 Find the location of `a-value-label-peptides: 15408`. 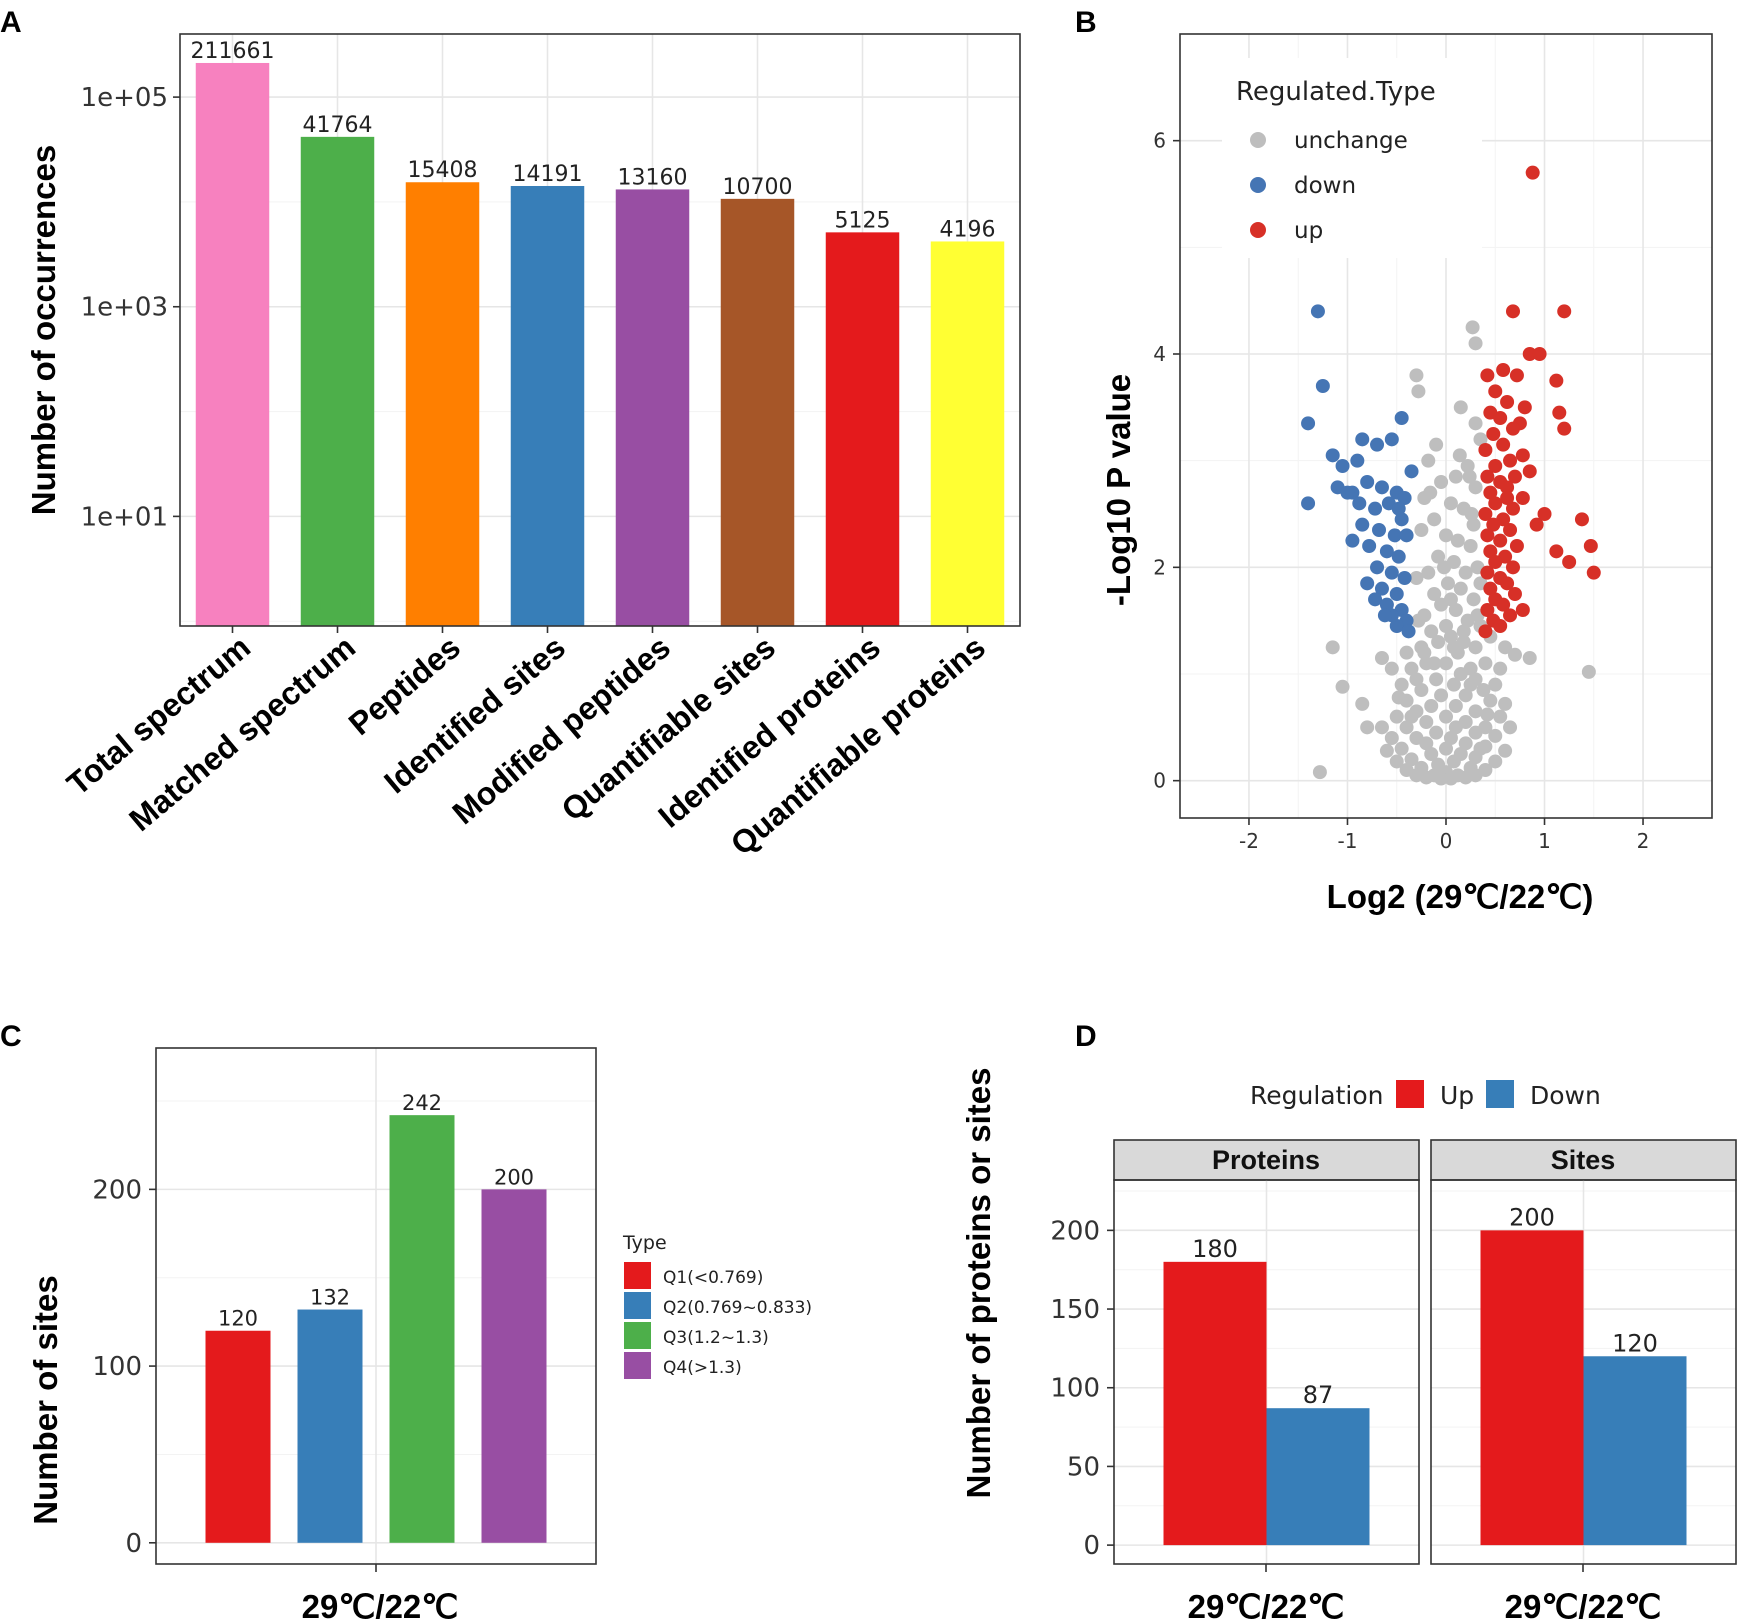

a-value-label-peptides: 15408 is located at coordinates (443, 170).